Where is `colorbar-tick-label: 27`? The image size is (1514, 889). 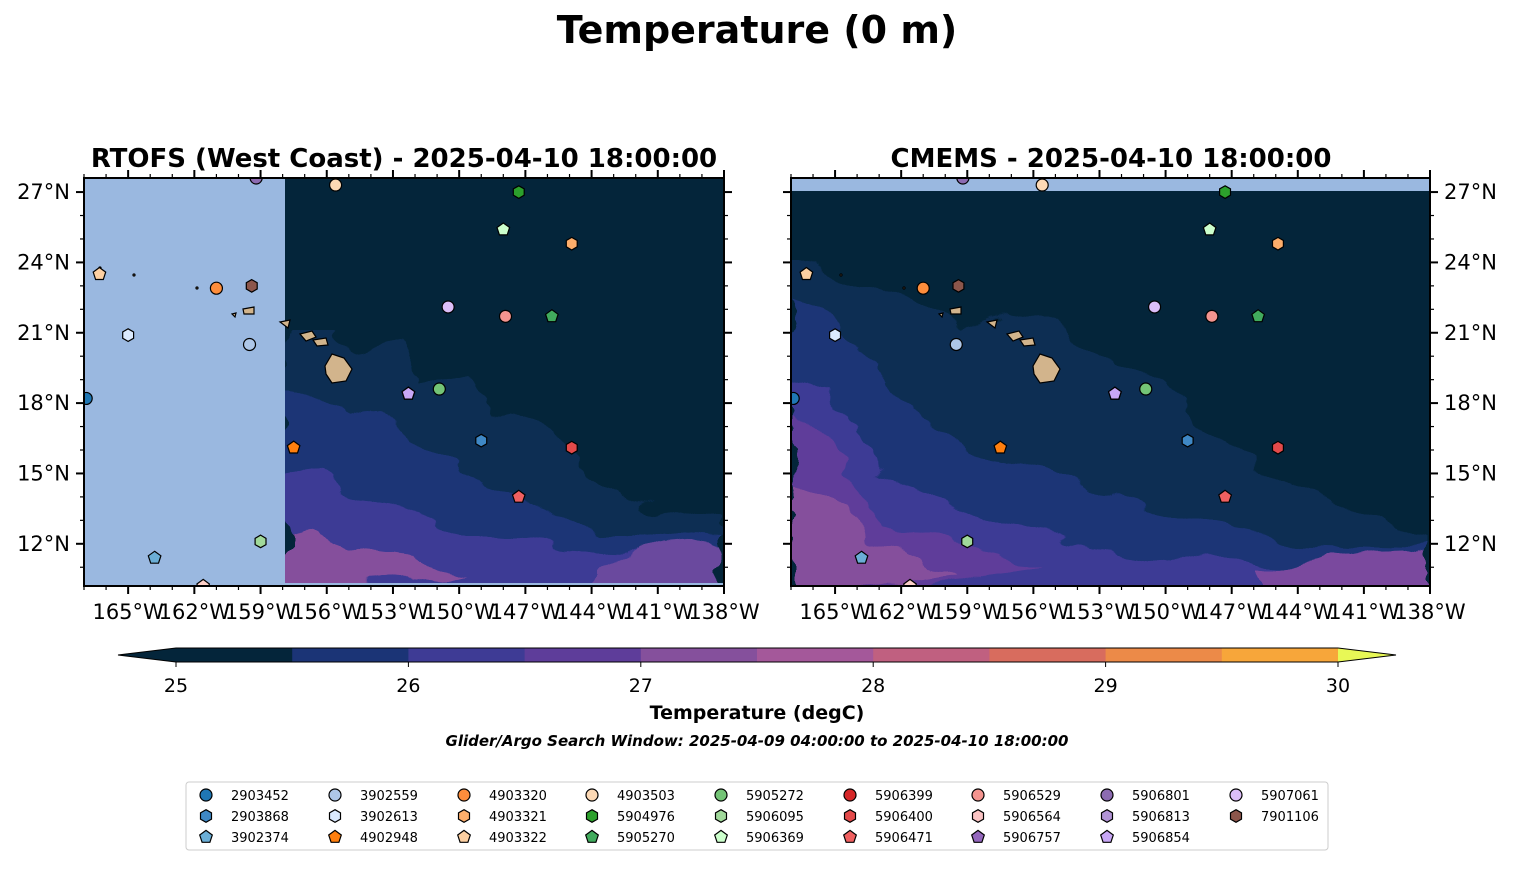
colorbar-tick-label: 27 is located at coordinates (641, 686).